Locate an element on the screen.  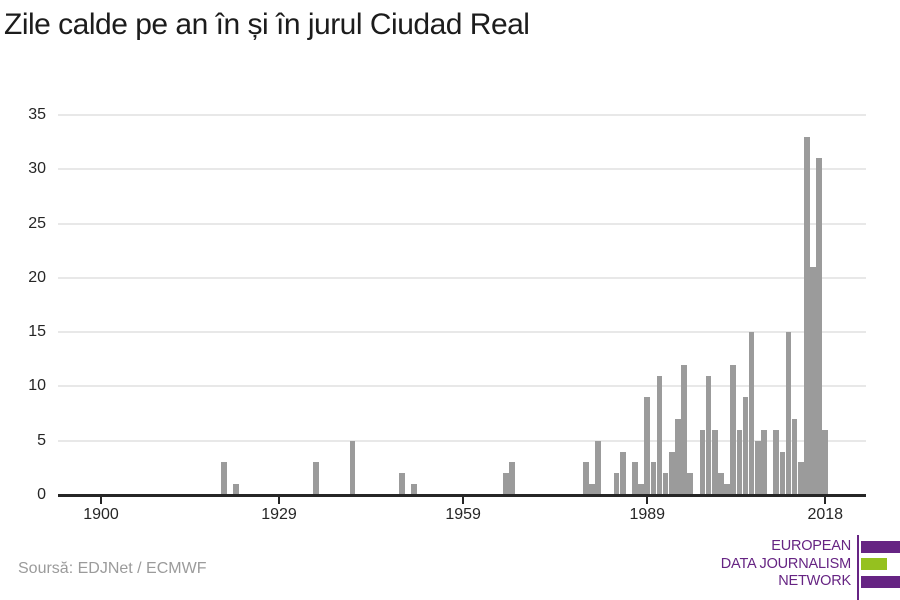
edjn-logo-bar-bottom is located at coordinates (880, 582).